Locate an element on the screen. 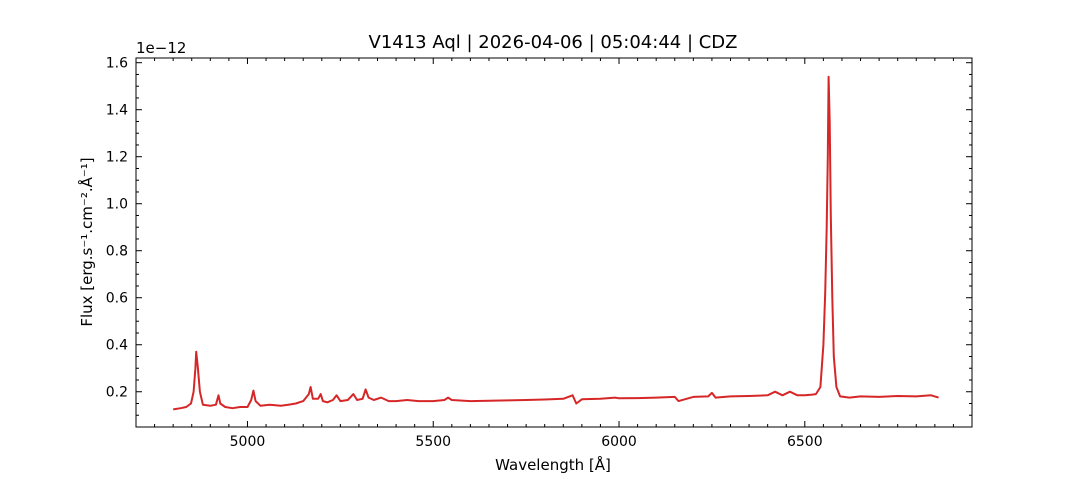  chart-title: V1413 Aql | 2026-04-06 | 05:04:44 | CDZ is located at coordinates (553, 42).